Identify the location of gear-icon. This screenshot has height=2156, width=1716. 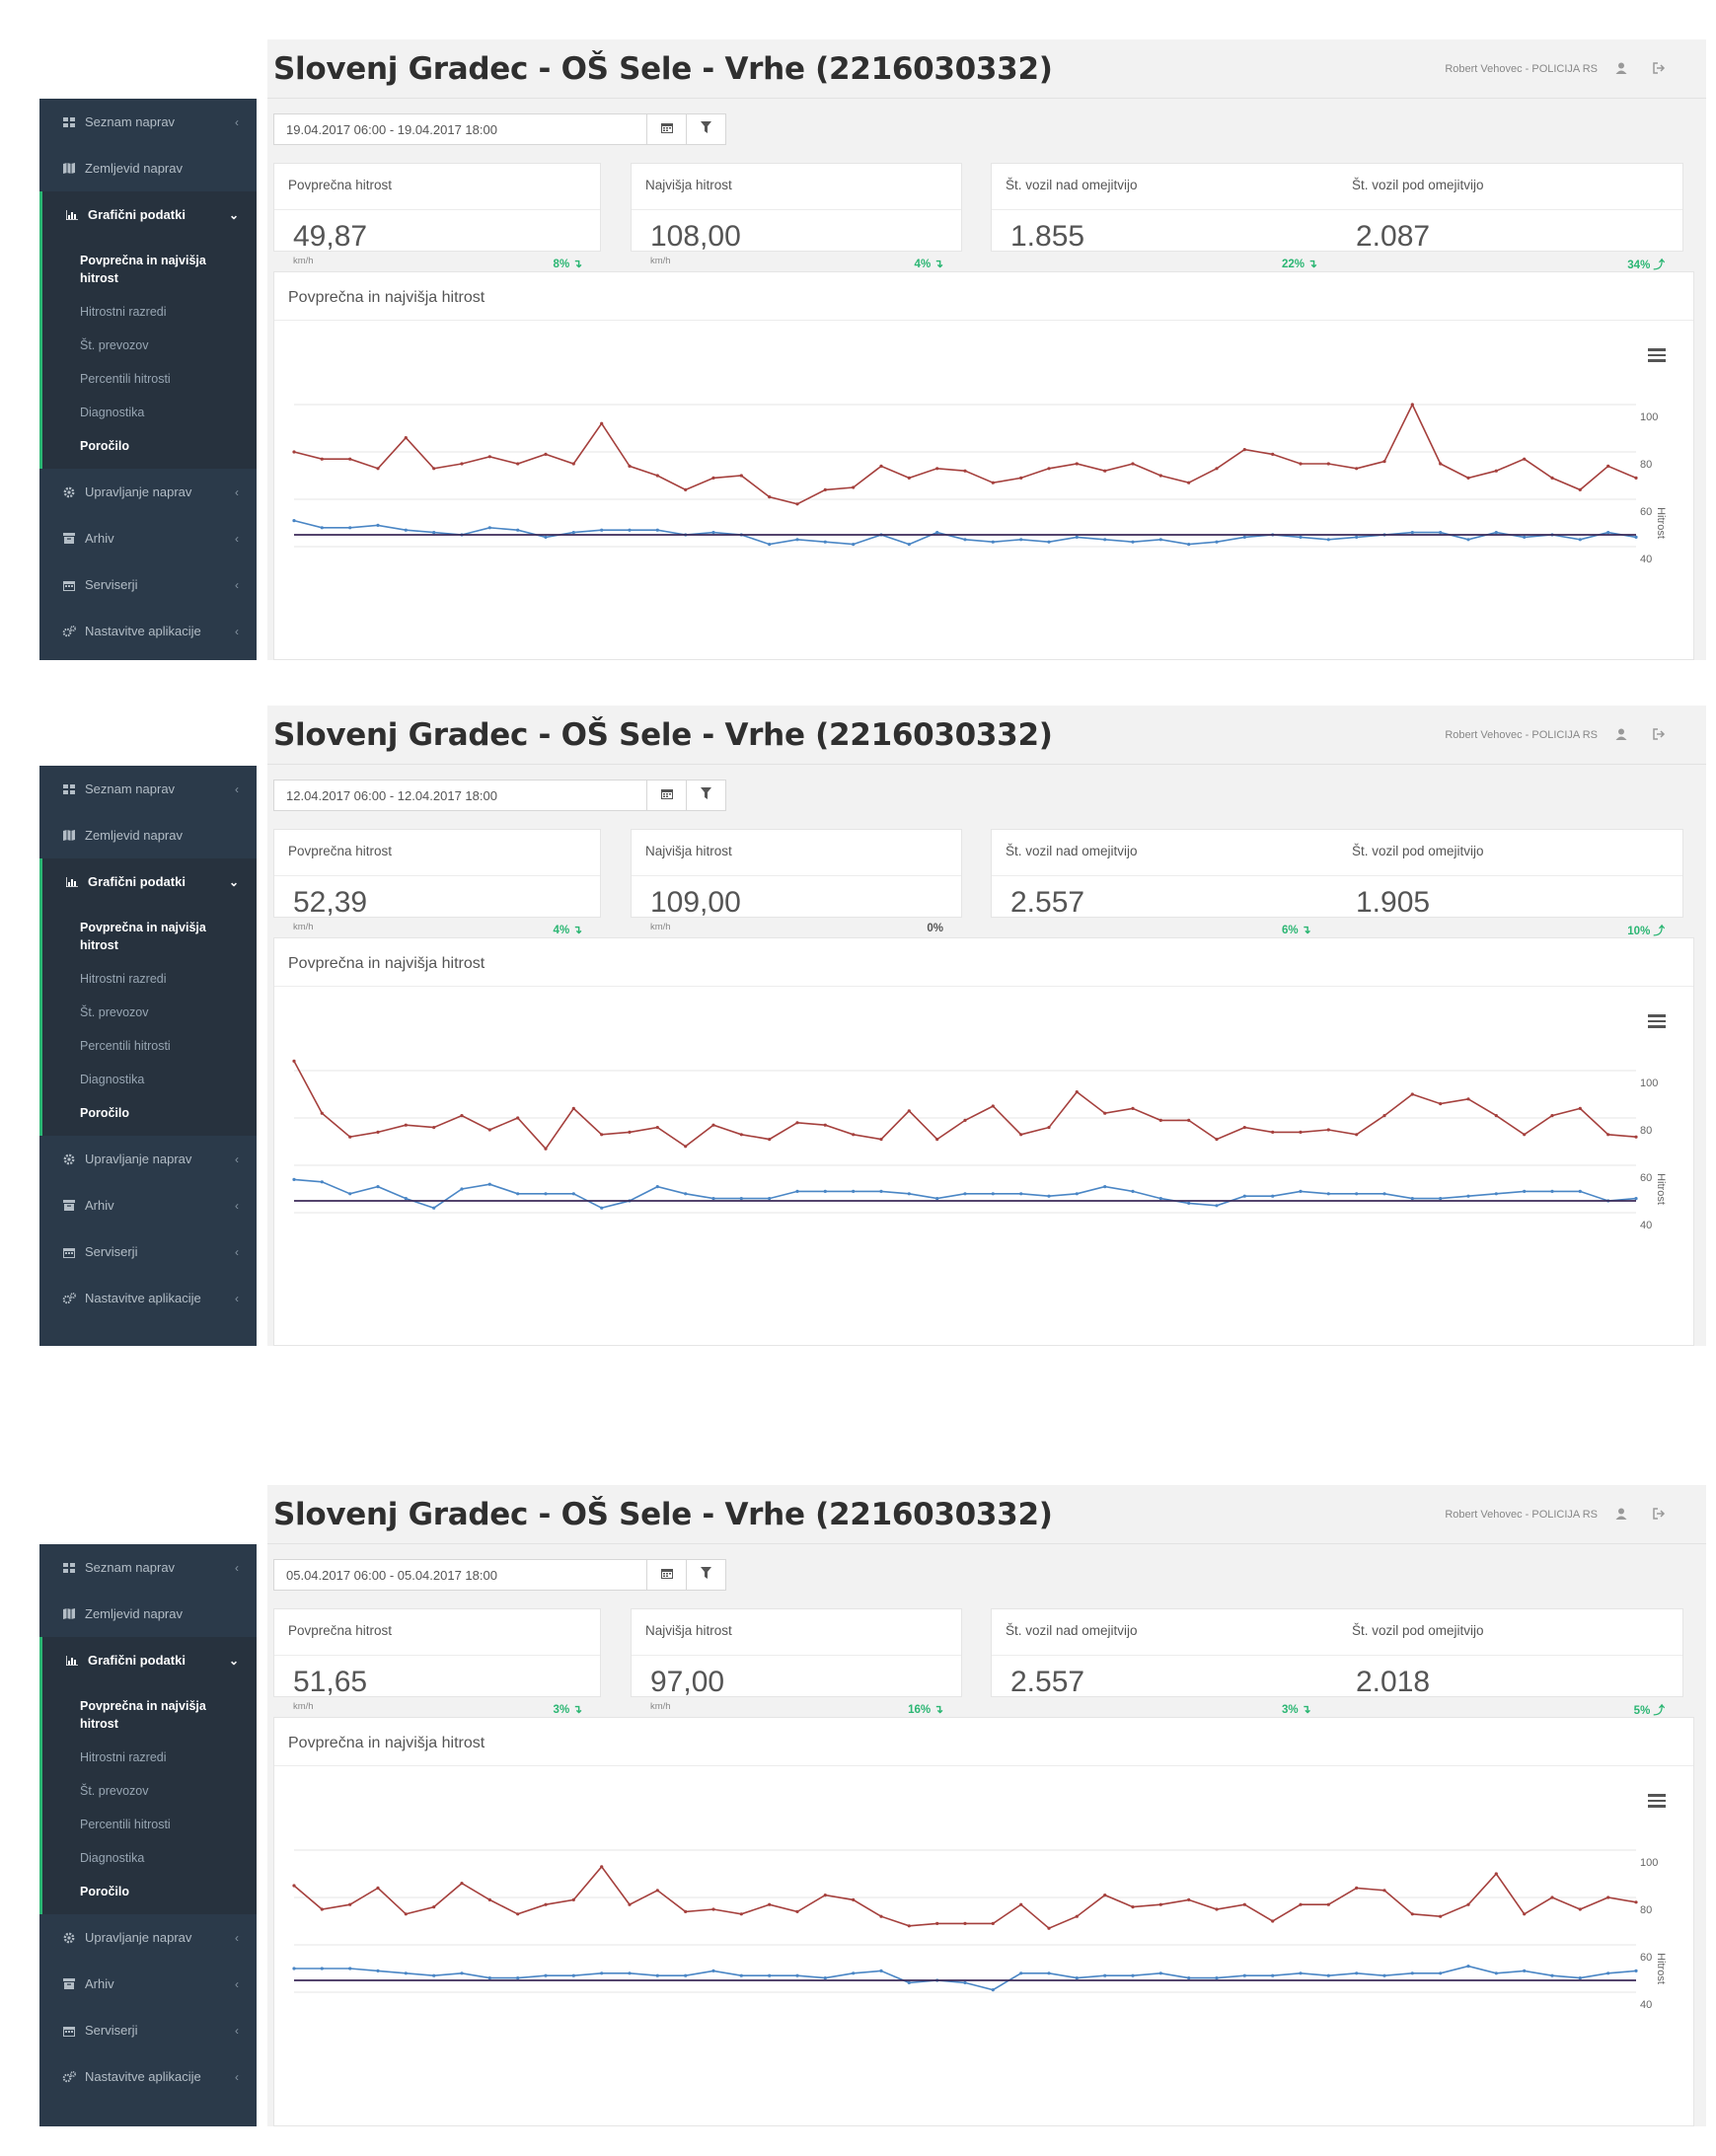
(69, 492).